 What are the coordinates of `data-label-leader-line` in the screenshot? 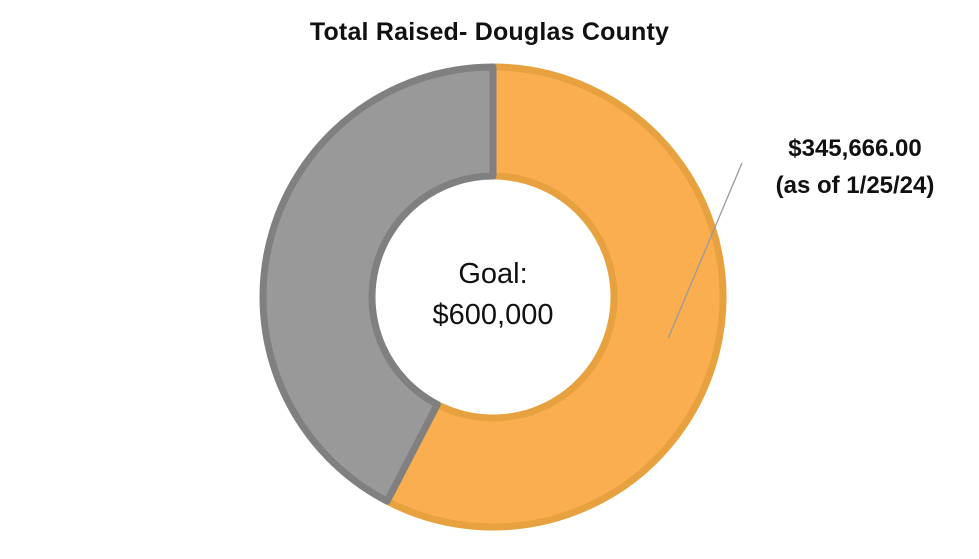 It's located at (705, 250).